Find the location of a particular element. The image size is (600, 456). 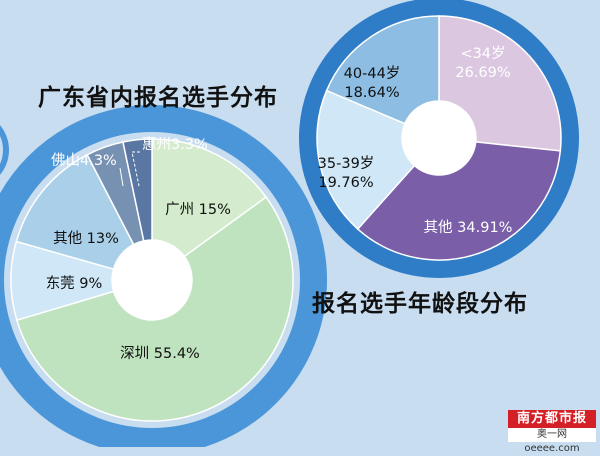

slice-label-dongguan: 东莞 9% is located at coordinates (74, 283).